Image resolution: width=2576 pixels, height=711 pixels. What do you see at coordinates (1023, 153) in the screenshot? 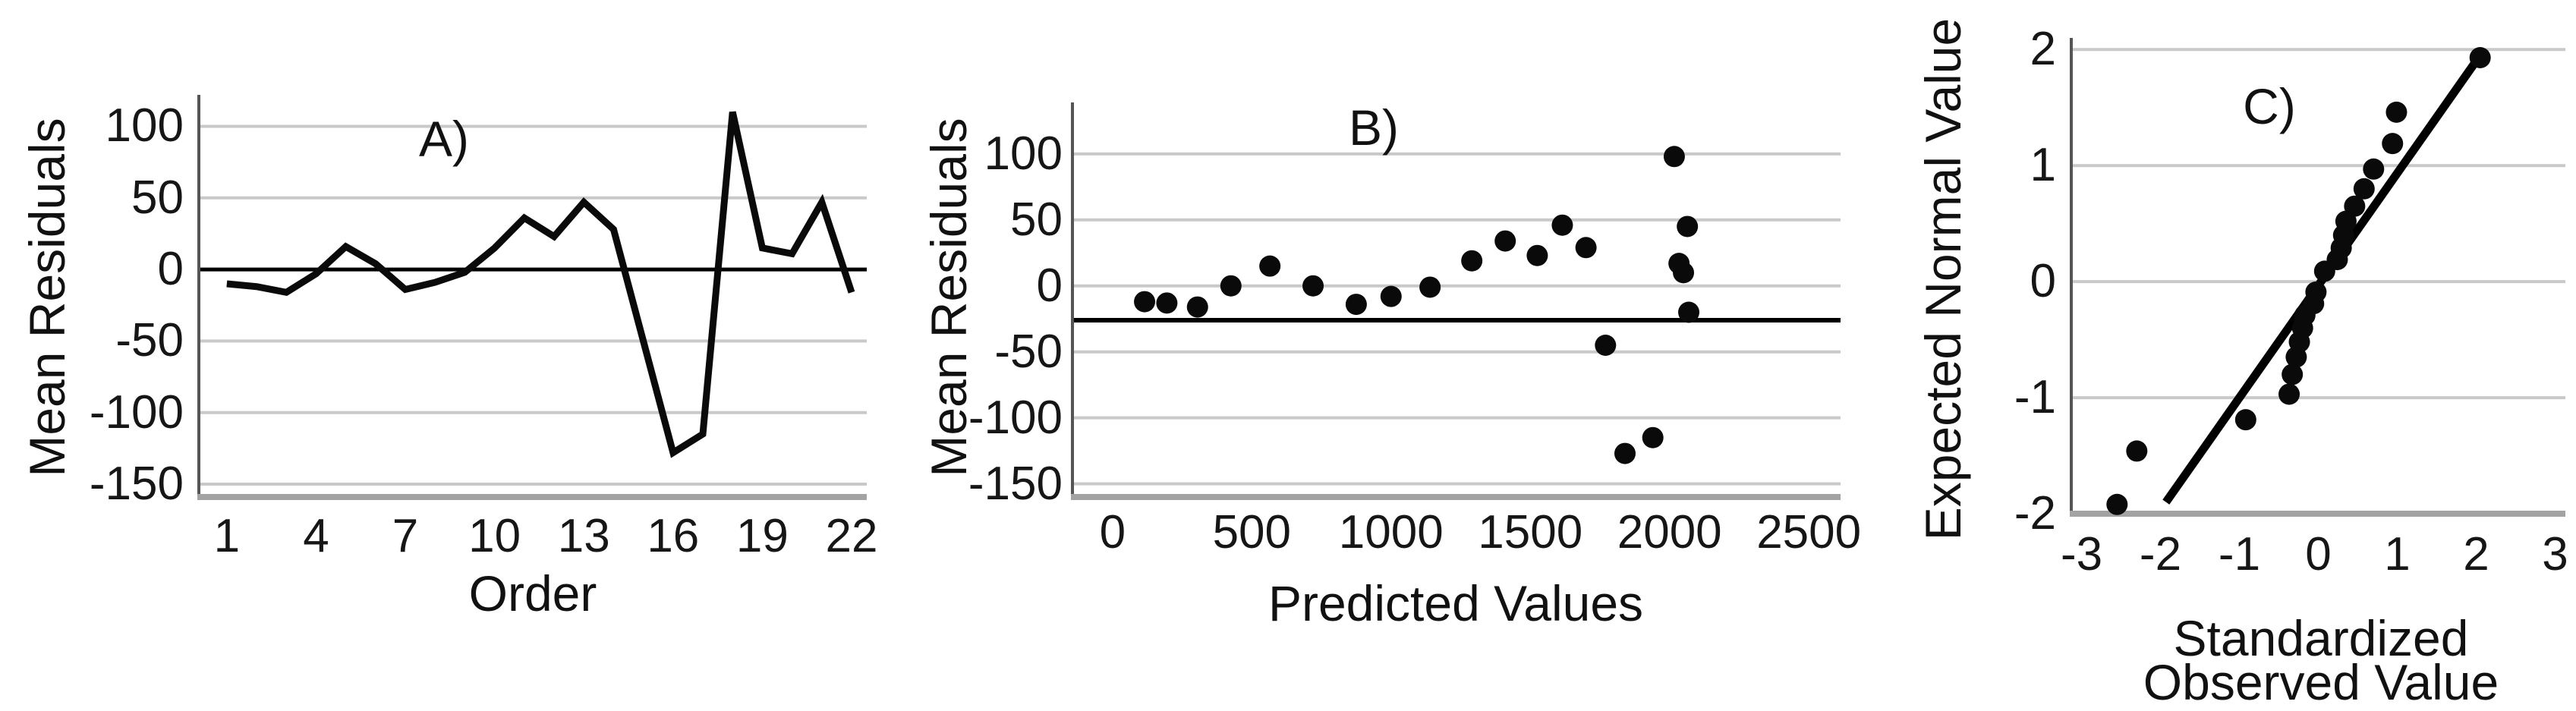
I see `y-tick-label-B: 100` at bounding box center [1023, 153].